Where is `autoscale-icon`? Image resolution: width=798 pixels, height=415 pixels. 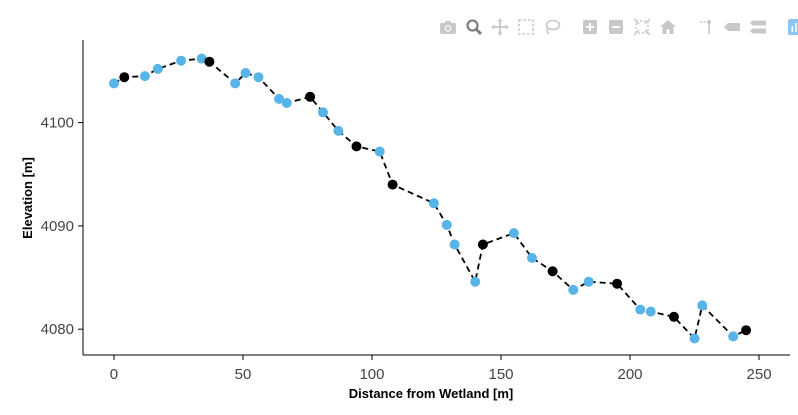 autoscale-icon is located at coordinates (642, 27).